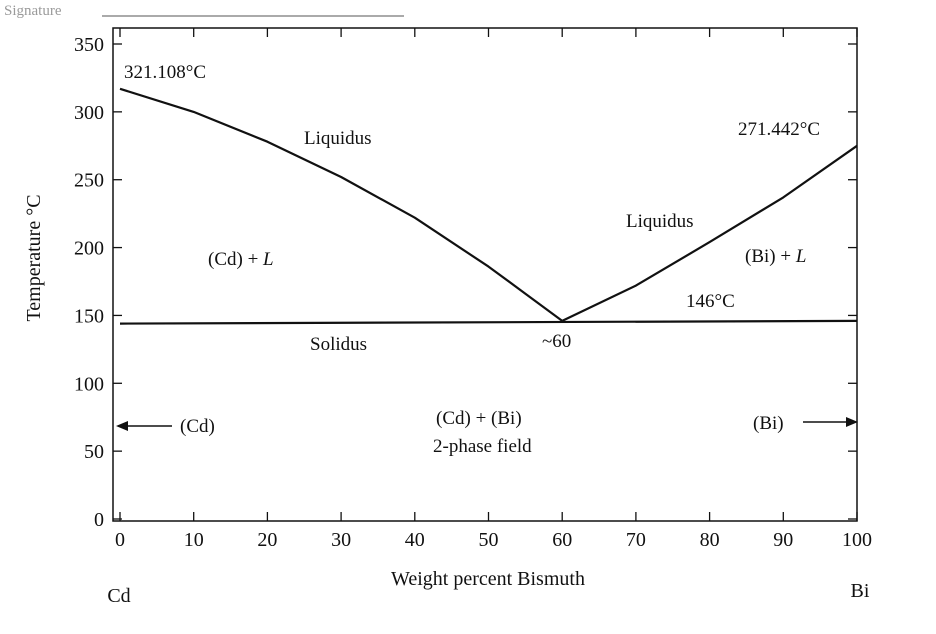  Describe the element at coordinates (338, 344) in the screenshot. I see `solidus-label: Solidus` at that location.